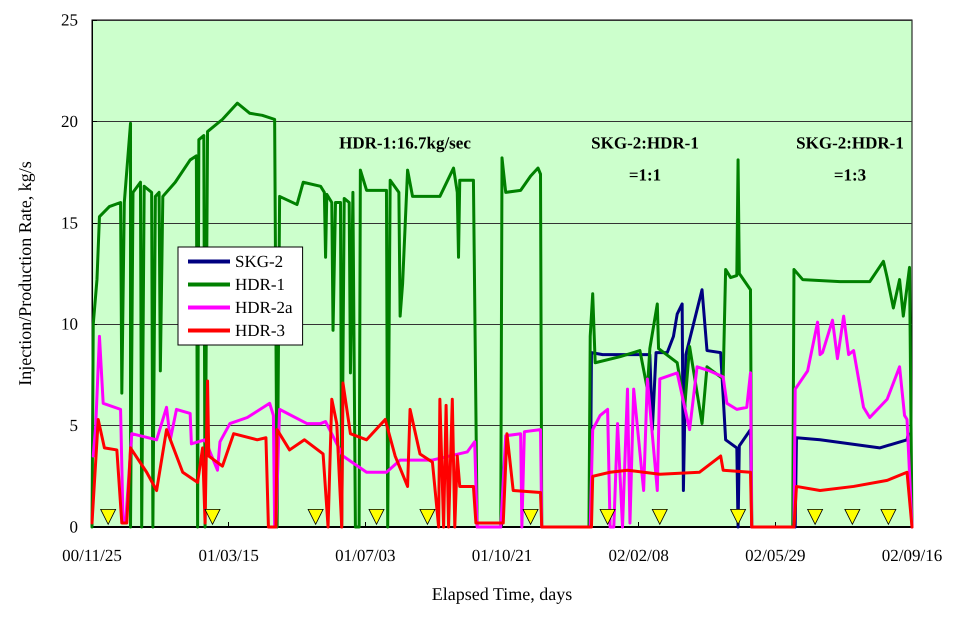 The height and width of the screenshot is (617, 976). I want to click on annotation: HDR-1:16.7kg/sec, so click(405, 143).